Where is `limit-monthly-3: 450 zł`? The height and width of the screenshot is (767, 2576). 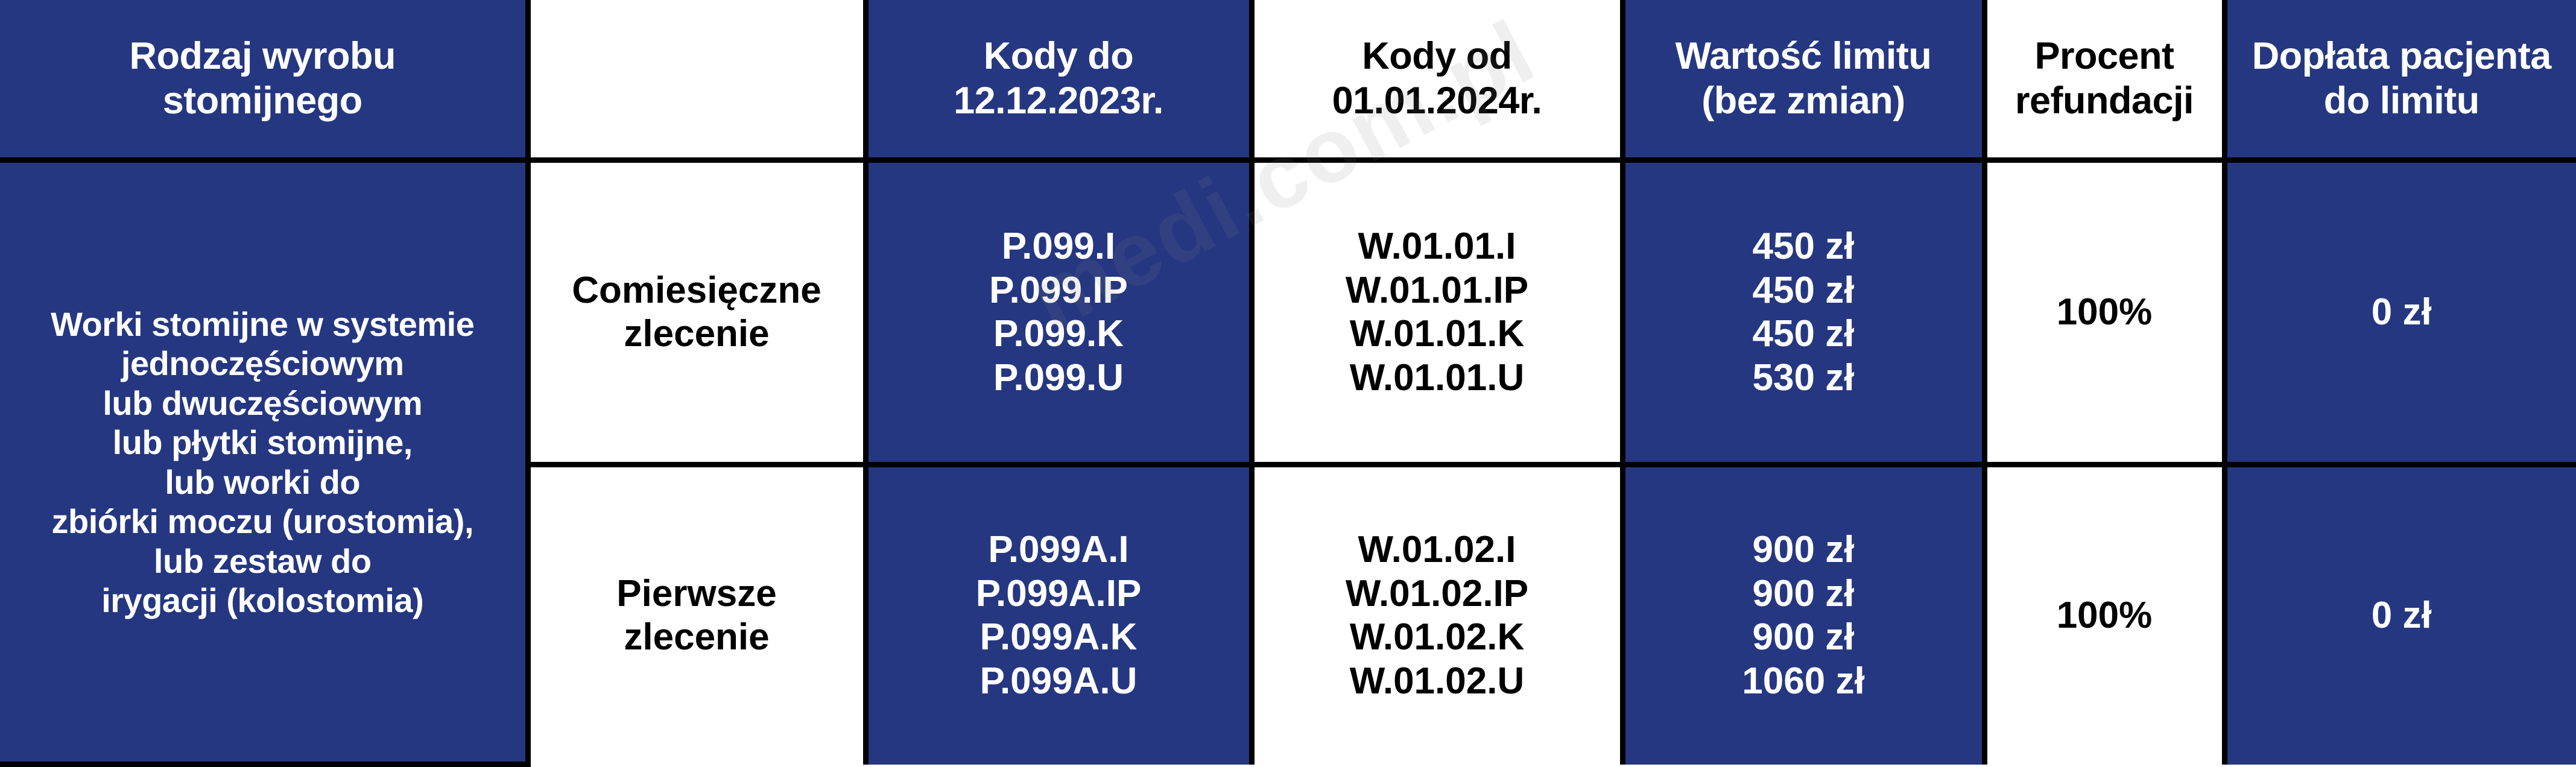
limit-monthly-3: 450 zł is located at coordinates (1803, 334).